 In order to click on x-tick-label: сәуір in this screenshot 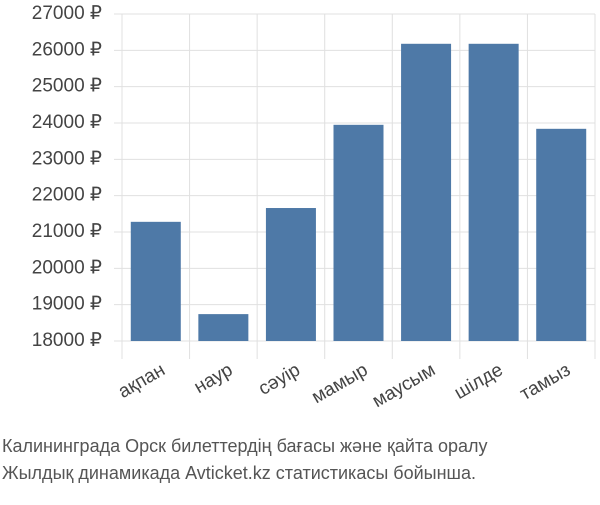, I will do `click(279, 379)`.